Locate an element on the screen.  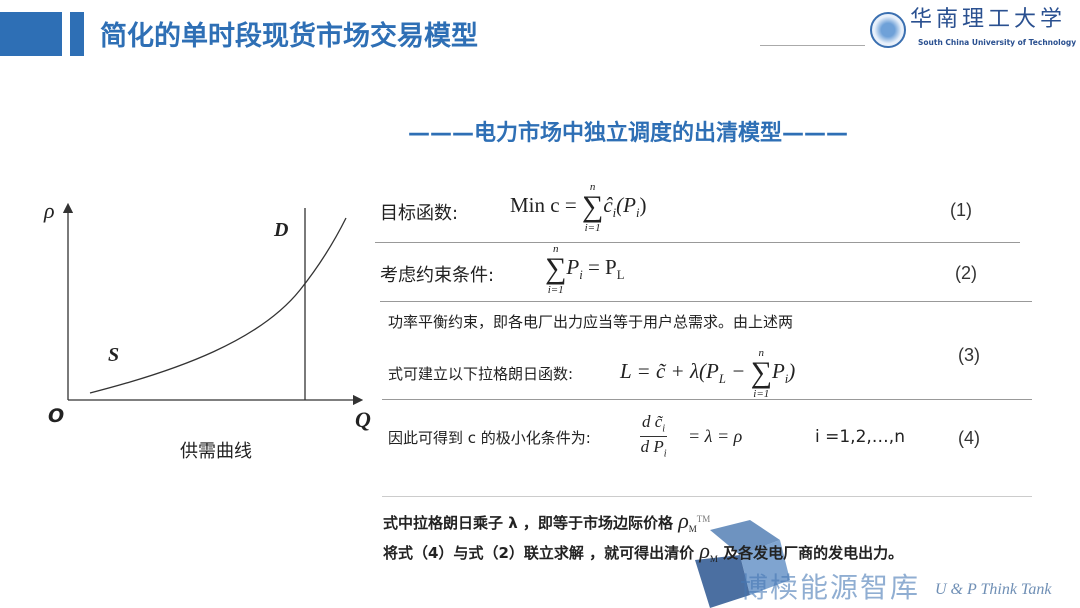
supply-demand-graph is located at coordinates (213, 304).